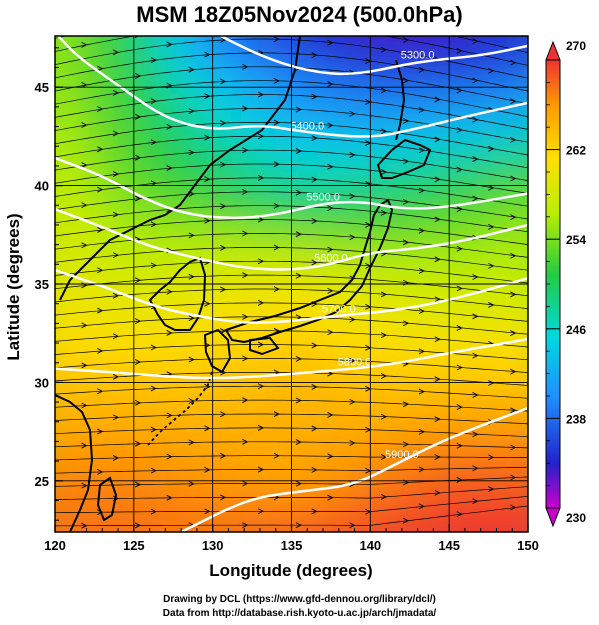 Image resolution: width=599 pixels, height=625 pixels. Describe the element at coordinates (418, 56) in the screenshot. I see `contour-label: 5300.0` at that location.